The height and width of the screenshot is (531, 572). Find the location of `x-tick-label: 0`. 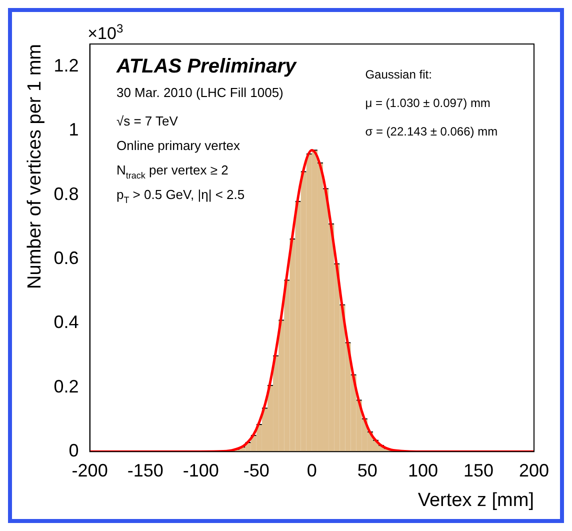

x-tick-label: 0 is located at coordinates (311, 470).